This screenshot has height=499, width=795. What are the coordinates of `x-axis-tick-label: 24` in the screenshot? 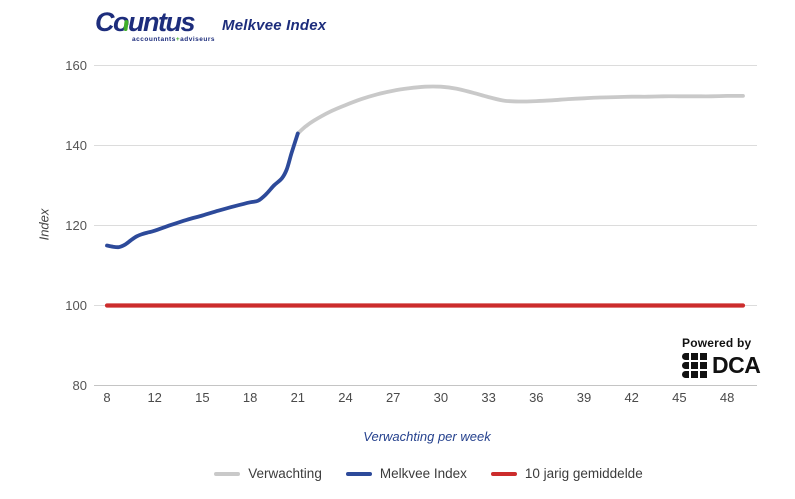 It's located at (345, 397).